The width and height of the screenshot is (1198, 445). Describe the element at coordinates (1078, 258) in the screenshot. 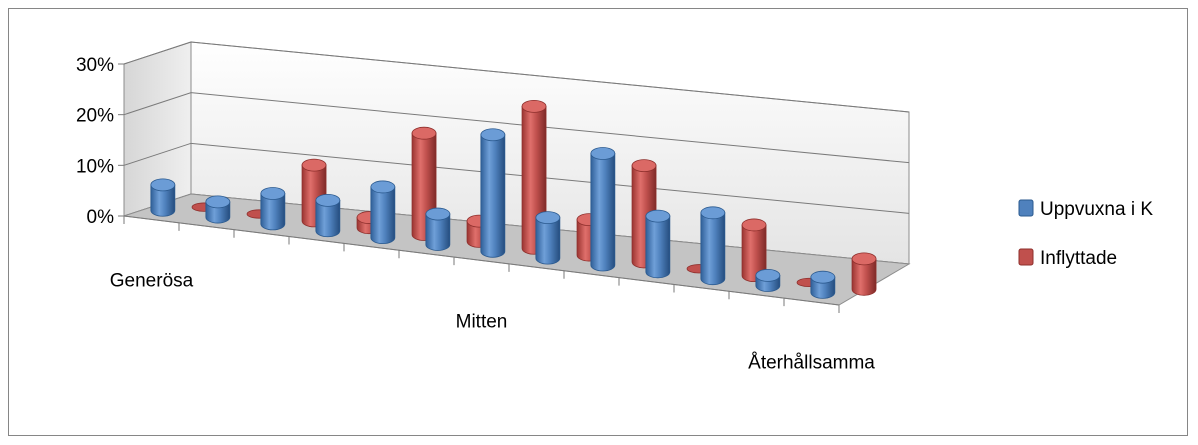

I see `legend-label: Inflyttade` at that location.